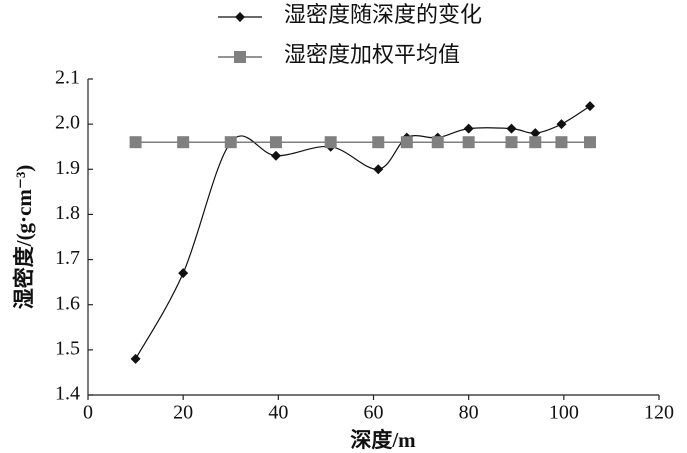 The height and width of the screenshot is (453, 687). Describe the element at coordinates (67, 348) in the screenshot. I see `y-tick-label: 1.5` at that location.